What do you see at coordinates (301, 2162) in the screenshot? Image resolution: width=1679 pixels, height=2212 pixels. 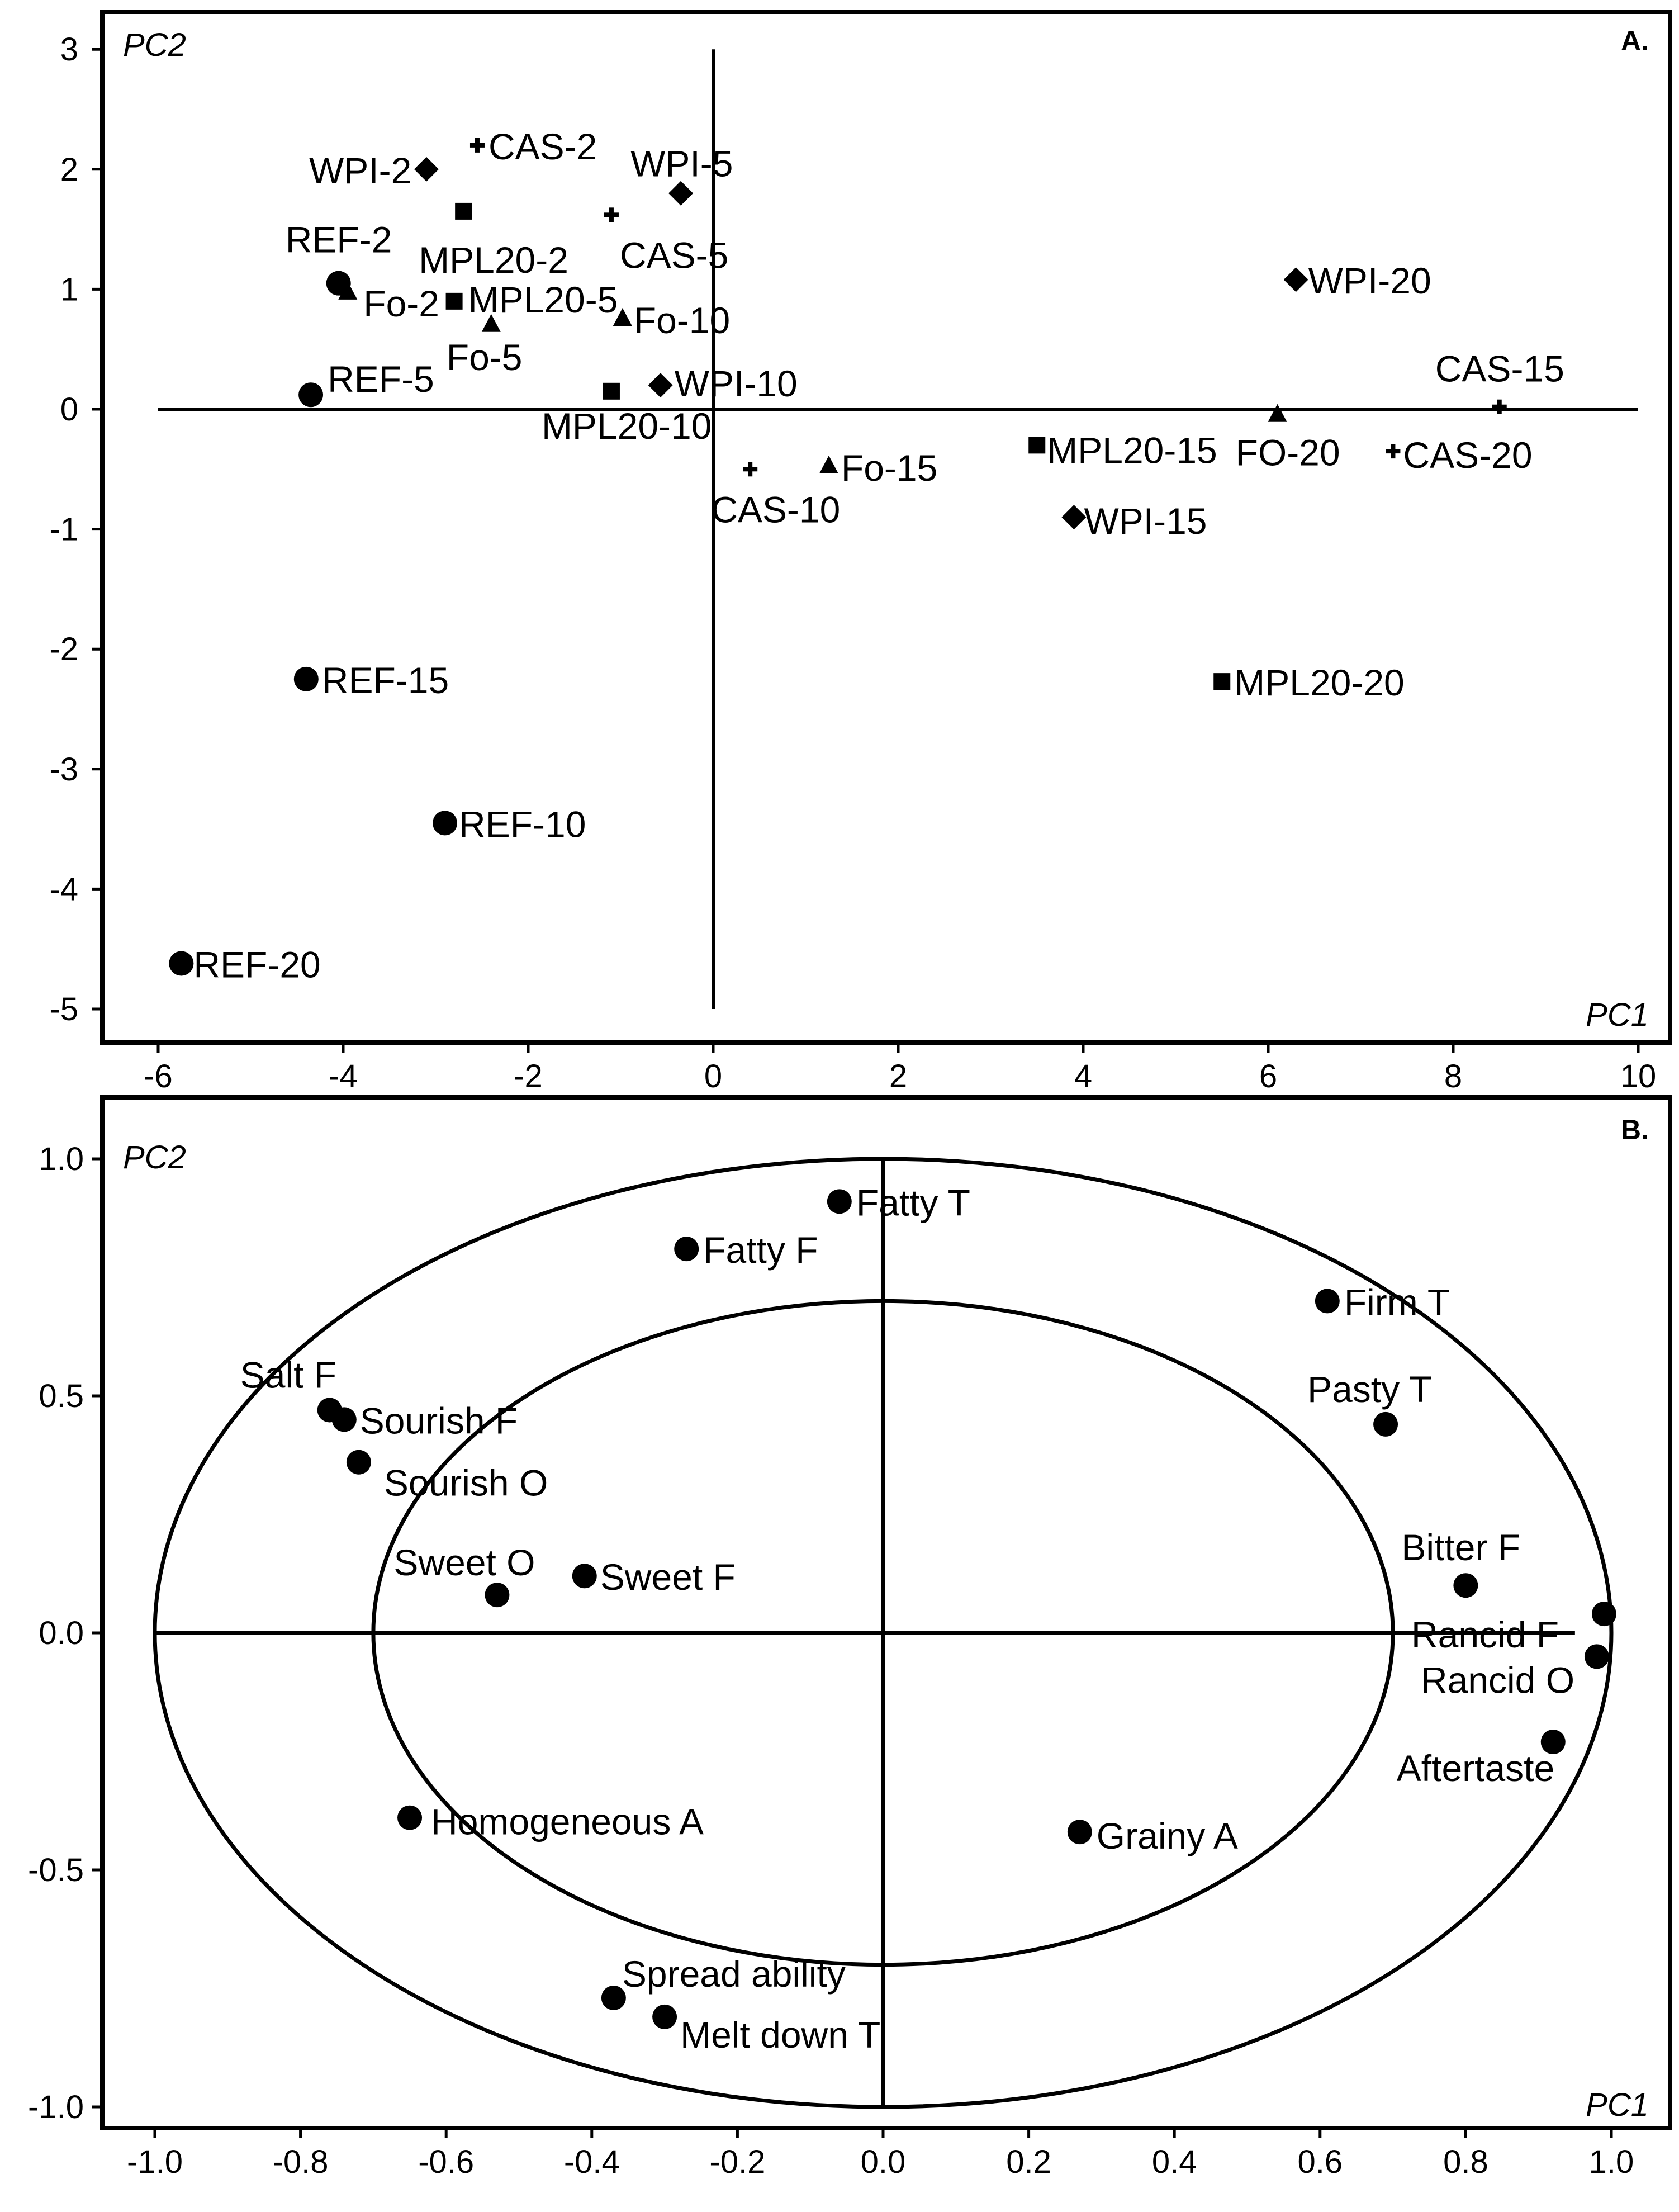 I see `panel-b-x-tick-label: -0.8` at bounding box center [301, 2162].